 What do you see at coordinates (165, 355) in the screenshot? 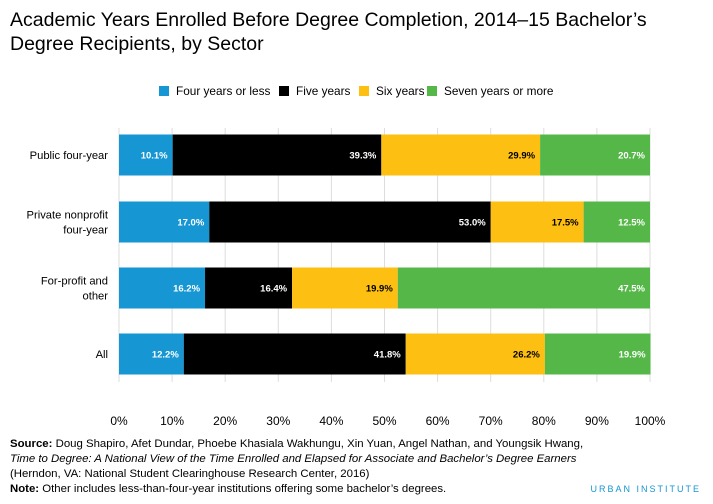
I see `data-label-3-0: 12.2%` at bounding box center [165, 355].